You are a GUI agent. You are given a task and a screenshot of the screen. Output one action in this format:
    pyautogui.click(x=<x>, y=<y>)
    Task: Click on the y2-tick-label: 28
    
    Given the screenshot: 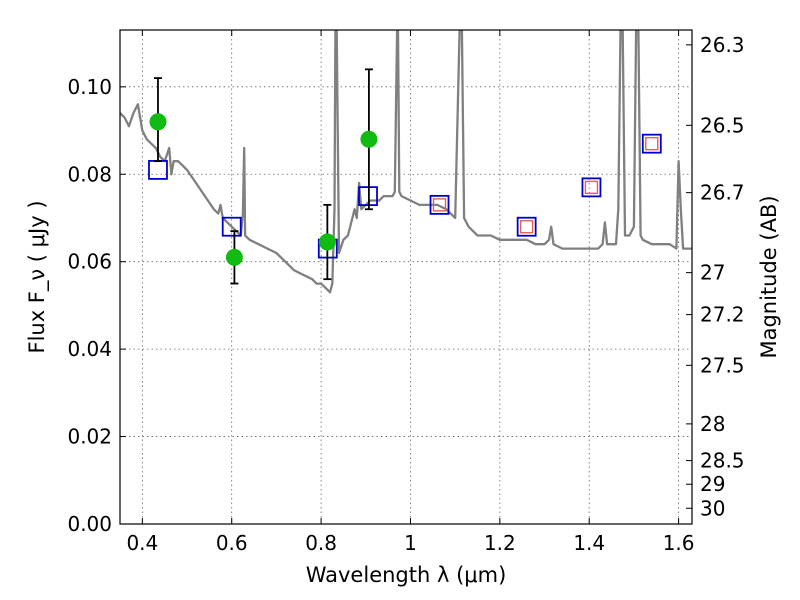 What is the action you would take?
    pyautogui.click(x=712, y=424)
    